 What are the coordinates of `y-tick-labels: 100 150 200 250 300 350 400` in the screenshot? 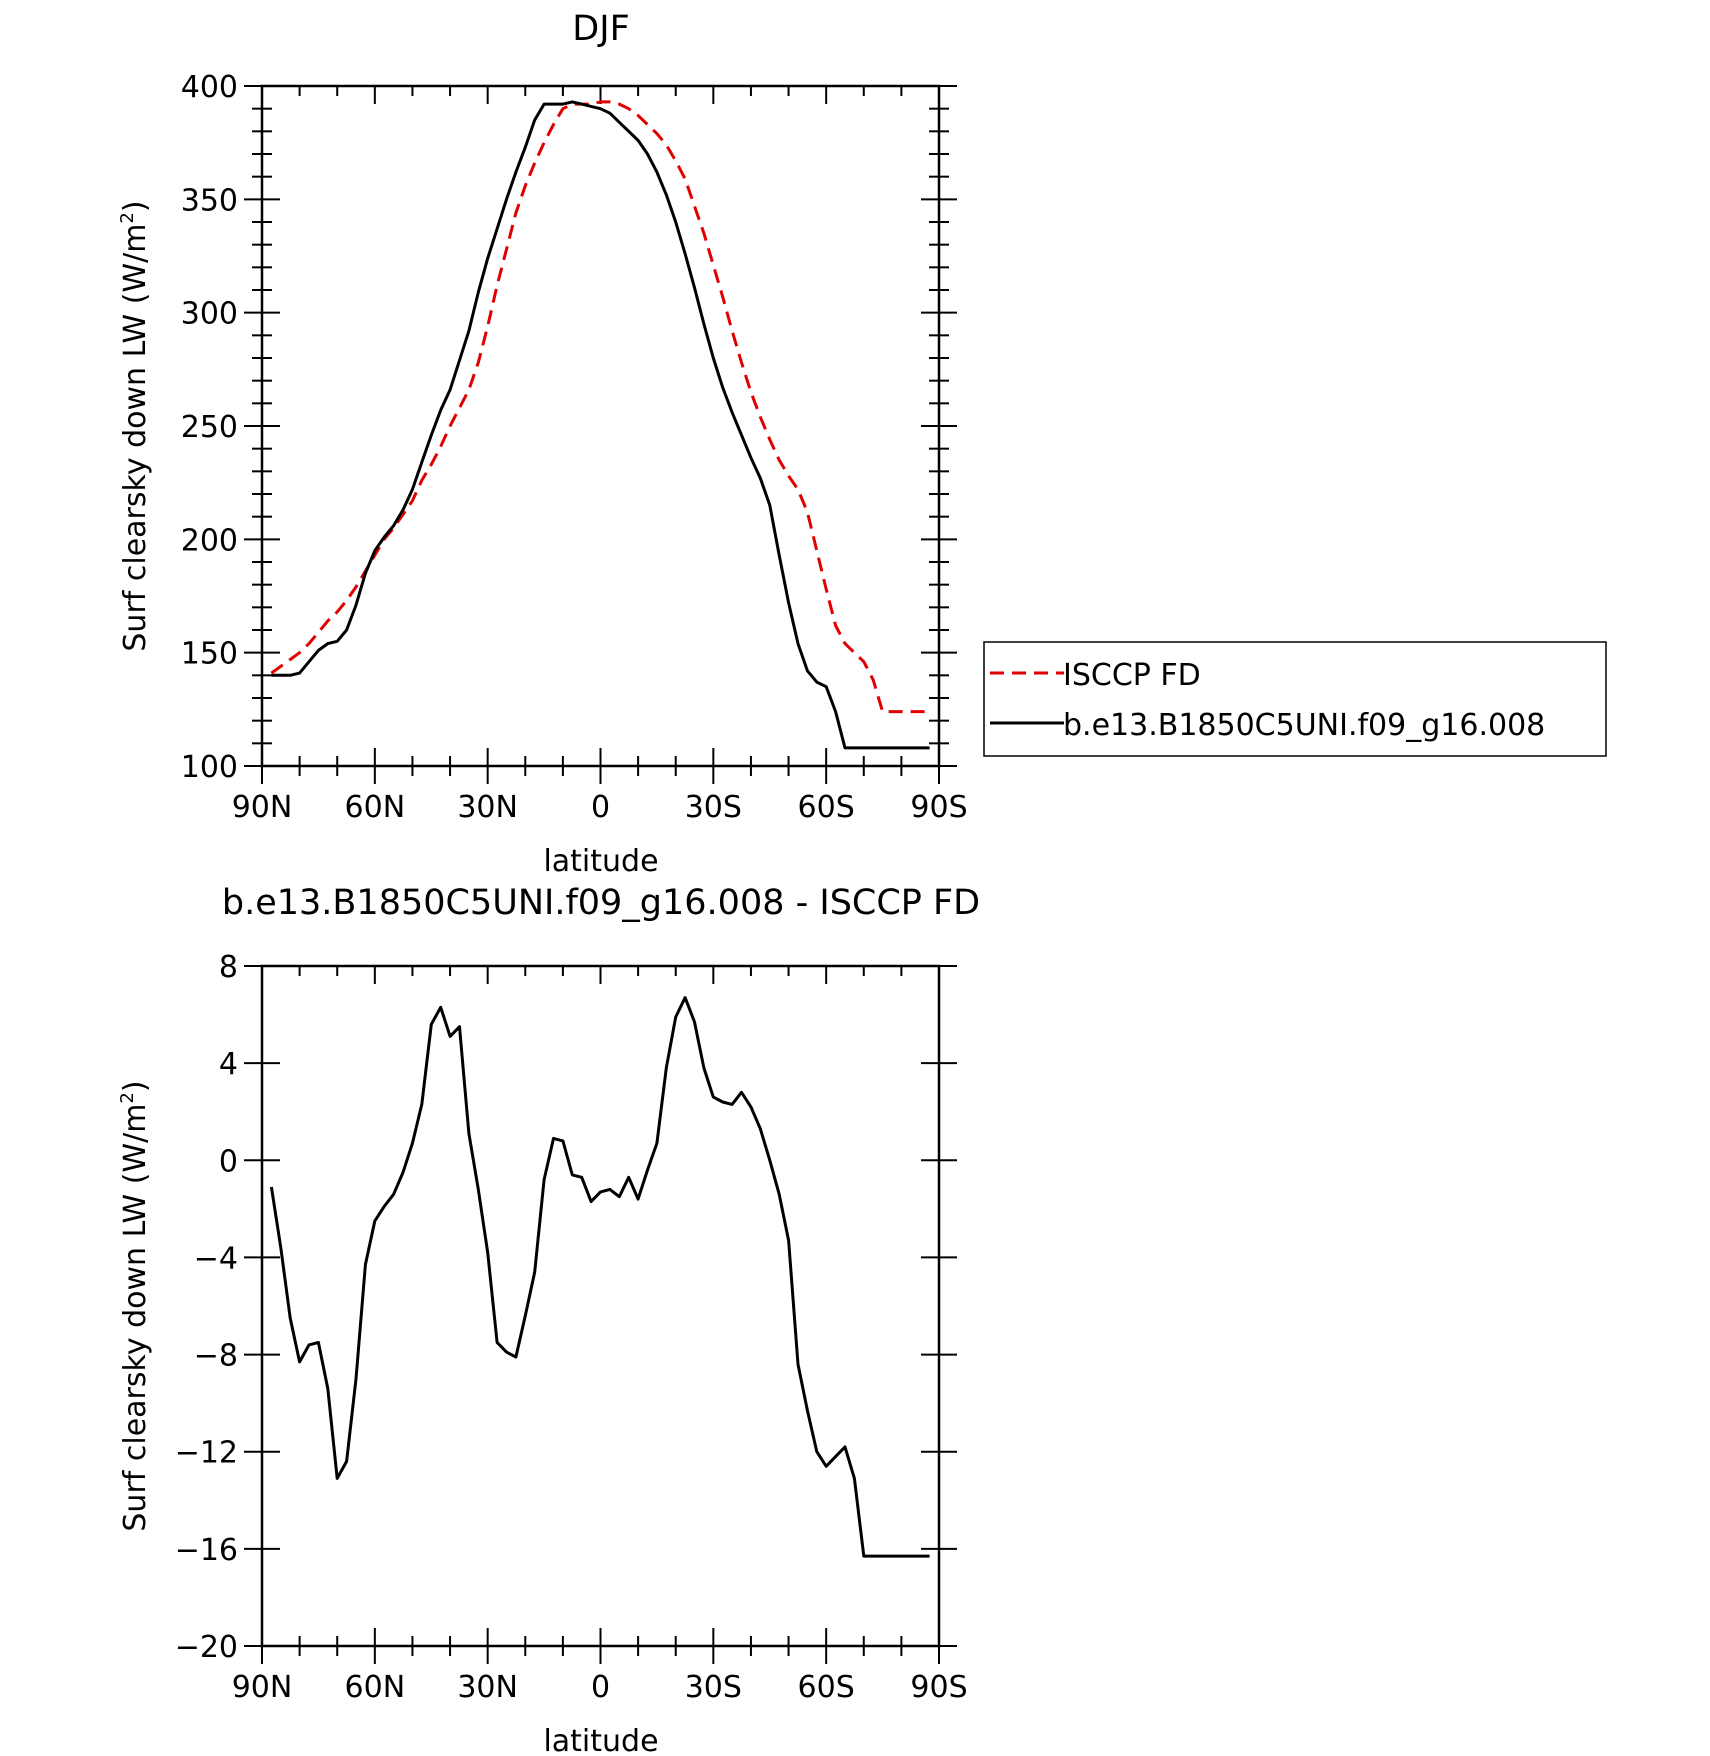 It's located at (209, 427).